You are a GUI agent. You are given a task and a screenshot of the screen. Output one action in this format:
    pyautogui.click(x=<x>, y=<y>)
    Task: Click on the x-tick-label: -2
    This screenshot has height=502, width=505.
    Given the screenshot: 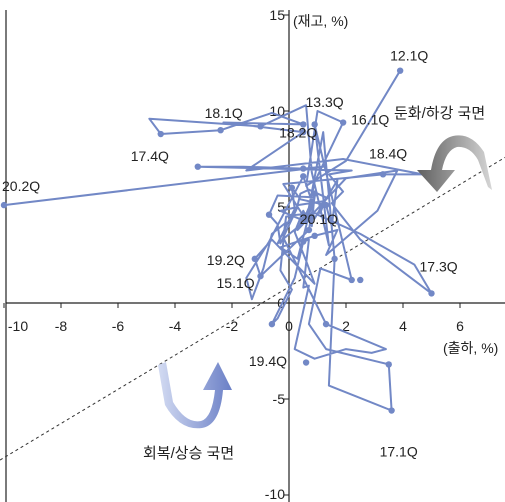 What is the action you would take?
    pyautogui.click(x=232, y=326)
    